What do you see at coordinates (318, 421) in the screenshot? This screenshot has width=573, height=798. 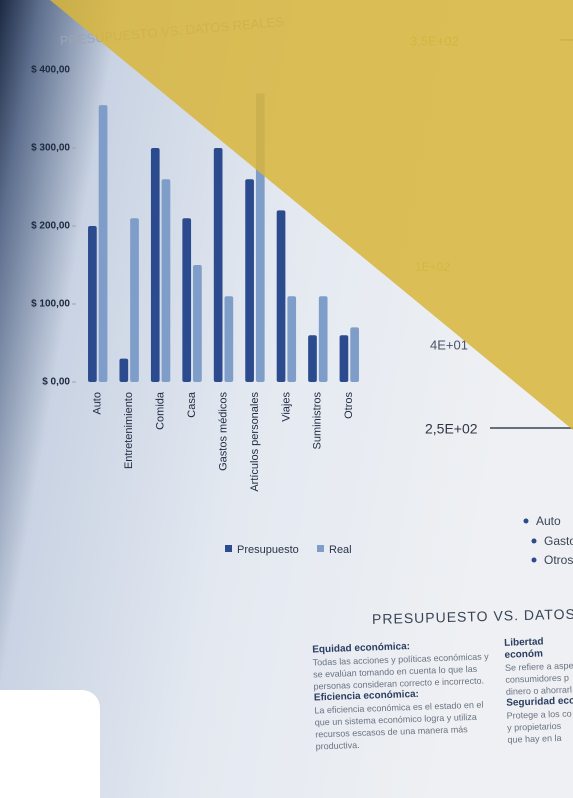 I see `x-tick-label: Suministros` at bounding box center [318, 421].